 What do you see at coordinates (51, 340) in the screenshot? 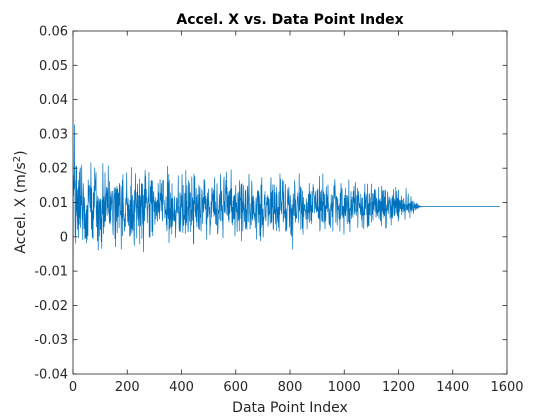
I see `y-tick-label-1: -0.03` at bounding box center [51, 340].